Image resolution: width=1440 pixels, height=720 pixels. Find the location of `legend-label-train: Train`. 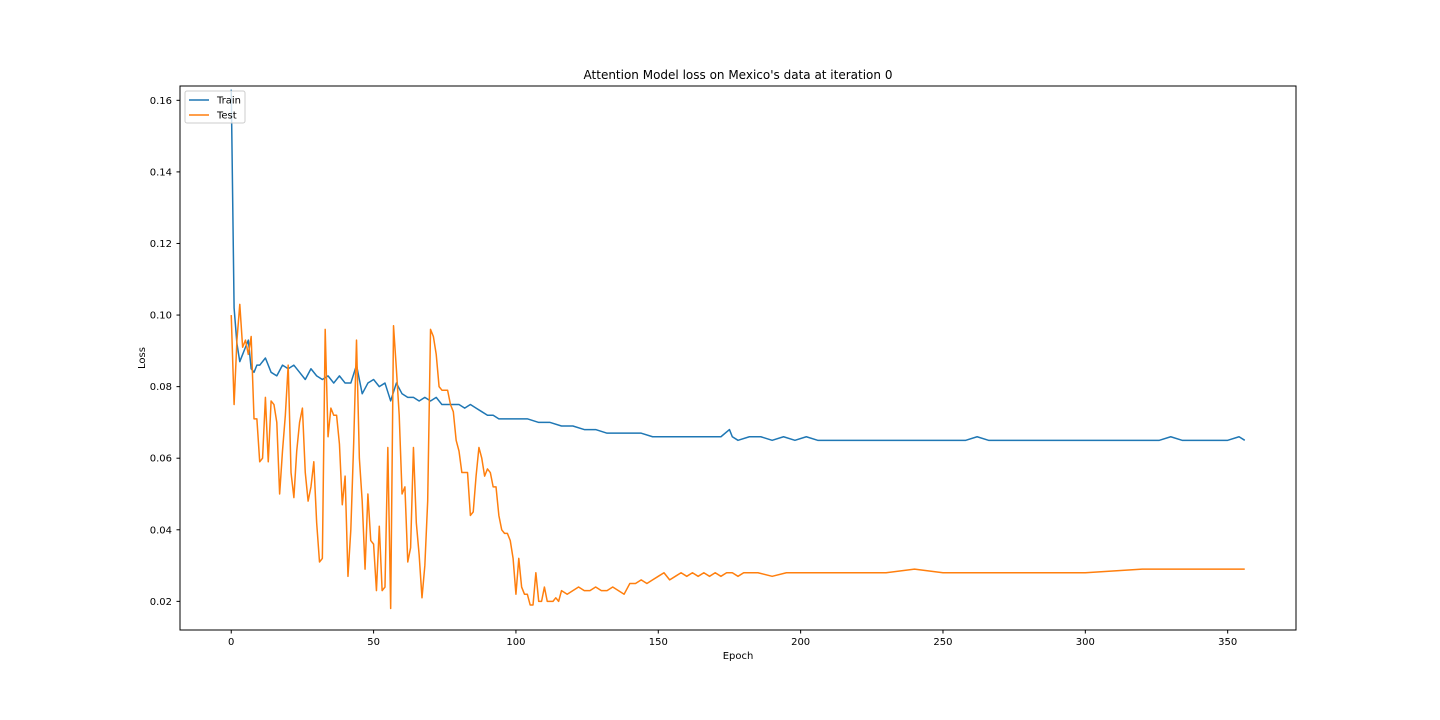

legend-label-train: Train is located at coordinates (228, 101).